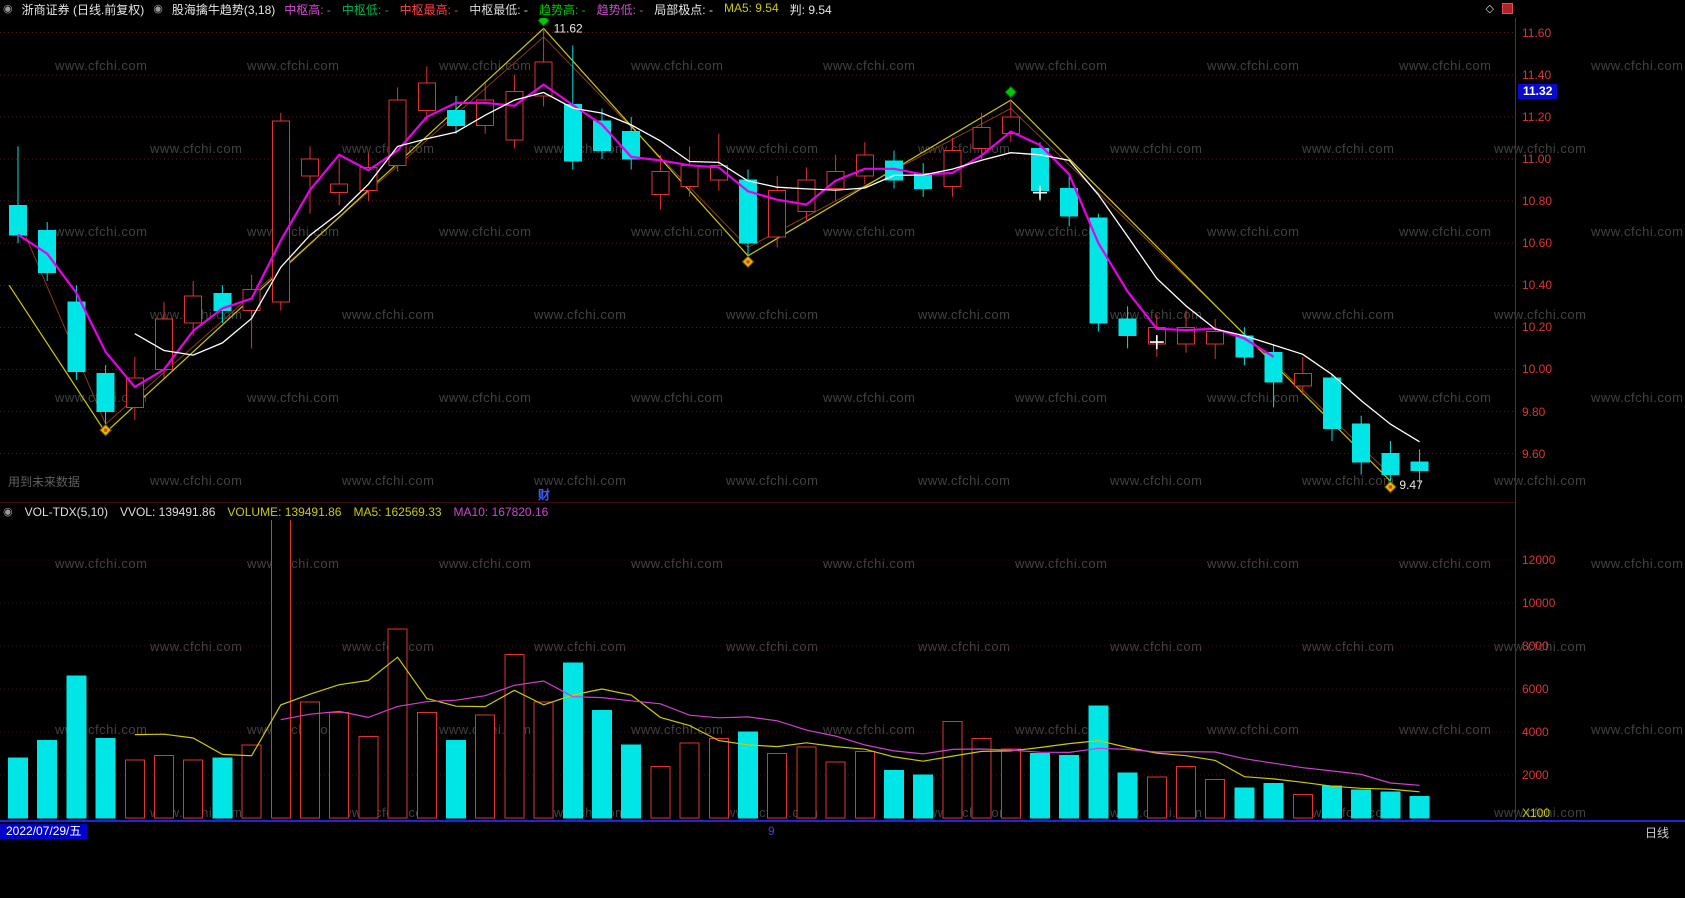 Image resolution: width=1685 pixels, height=898 pixels. What do you see at coordinates (771, 831) in the screenshot?
I see `event-number-label: 9` at bounding box center [771, 831].